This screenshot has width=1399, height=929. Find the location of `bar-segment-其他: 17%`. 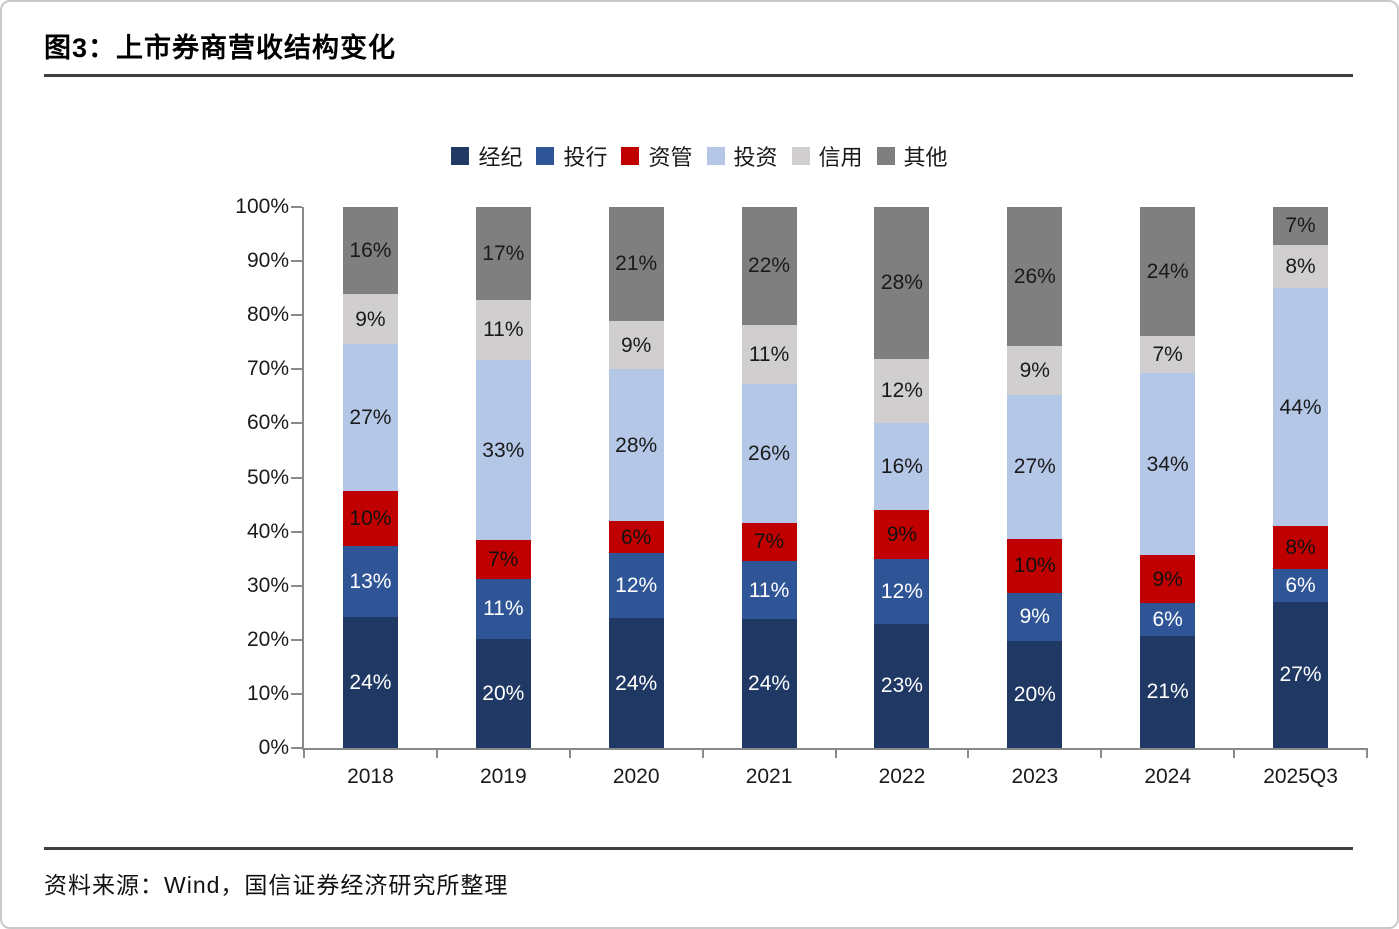

bar-segment-其他: 17% is located at coordinates (503, 253).